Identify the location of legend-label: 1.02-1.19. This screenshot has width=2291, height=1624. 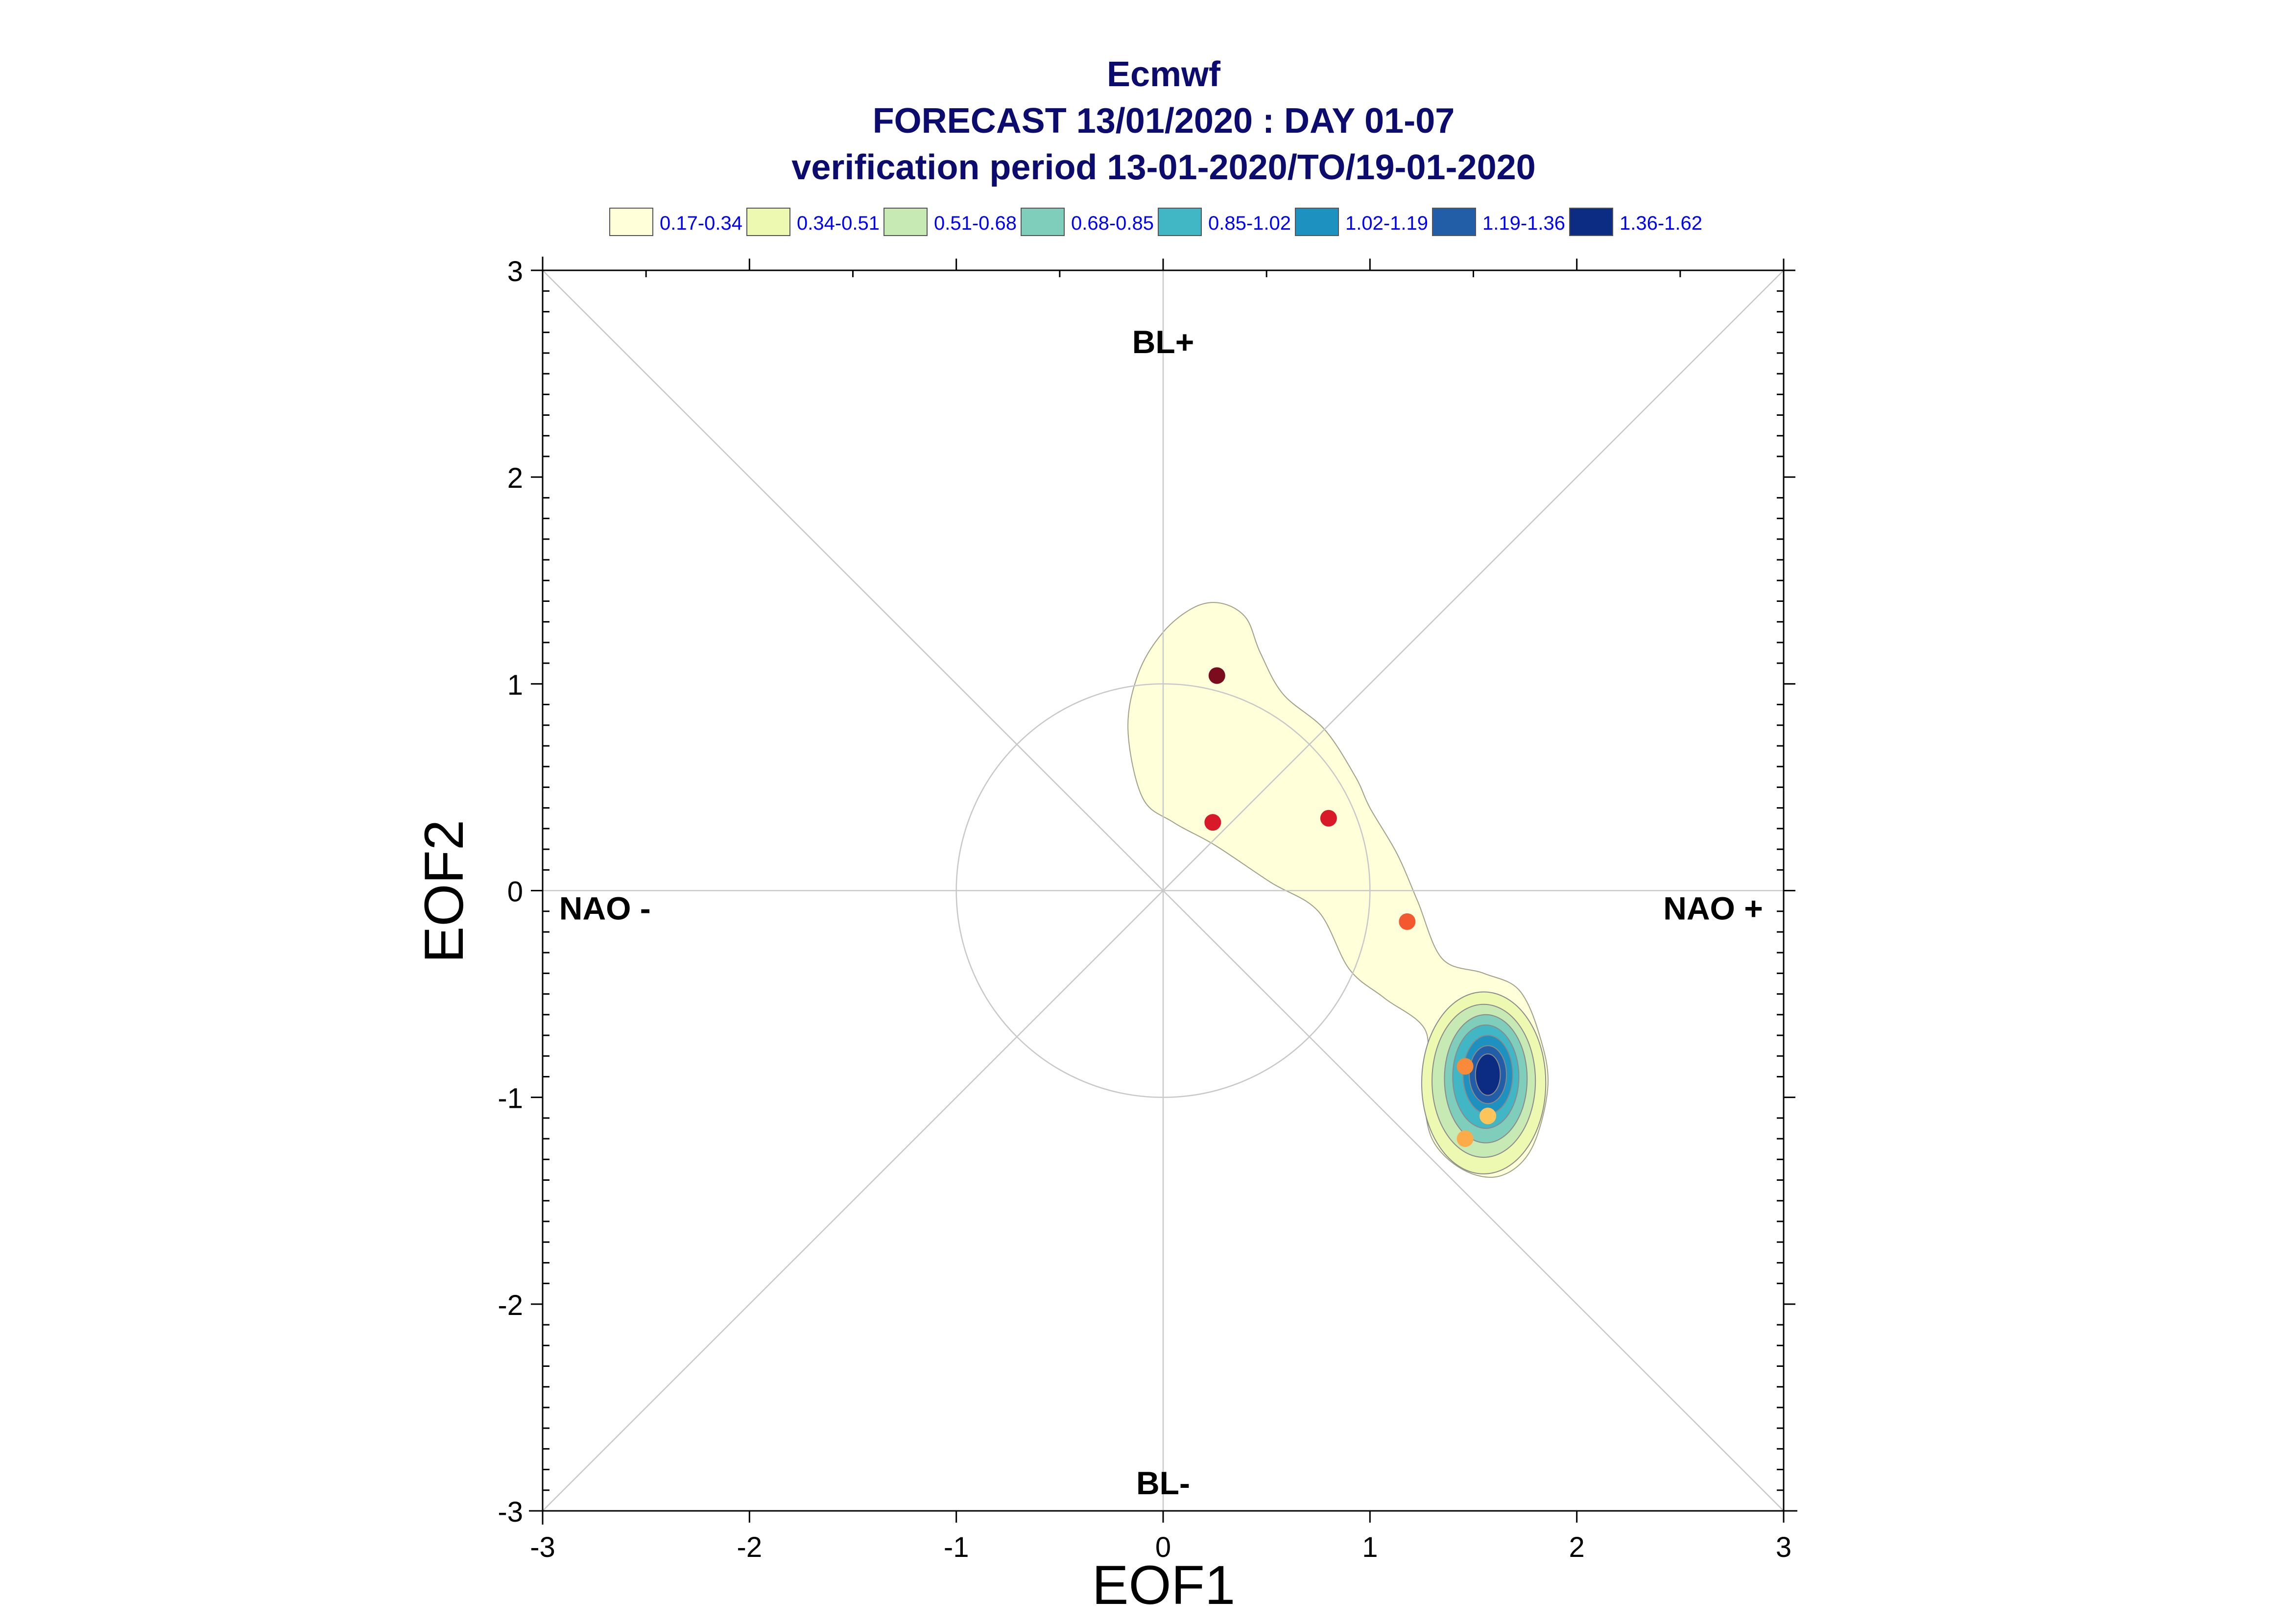
(1386, 224).